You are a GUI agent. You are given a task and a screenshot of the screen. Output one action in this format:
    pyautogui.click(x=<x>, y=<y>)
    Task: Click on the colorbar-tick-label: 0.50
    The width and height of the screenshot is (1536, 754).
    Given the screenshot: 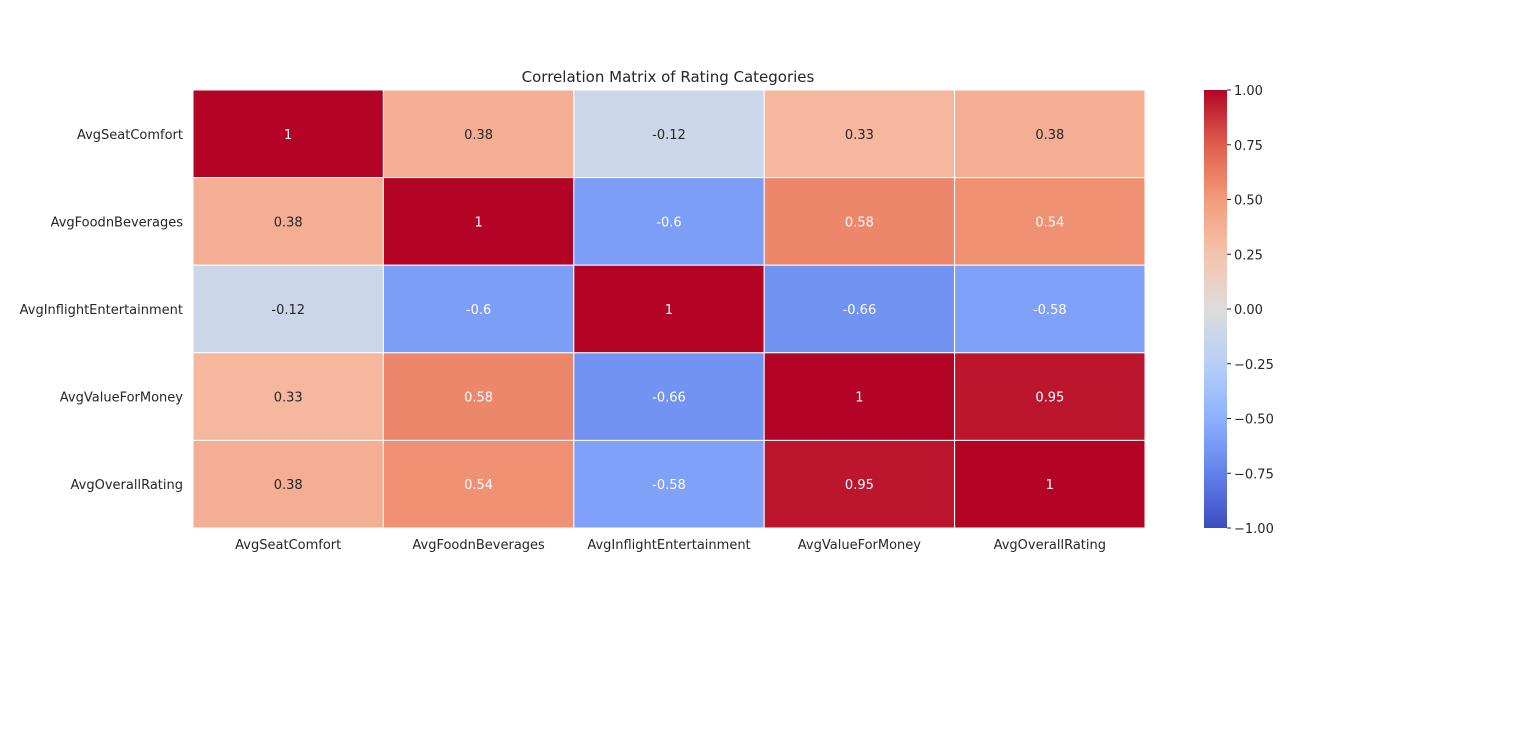 What is the action you would take?
    pyautogui.click(x=1248, y=201)
    